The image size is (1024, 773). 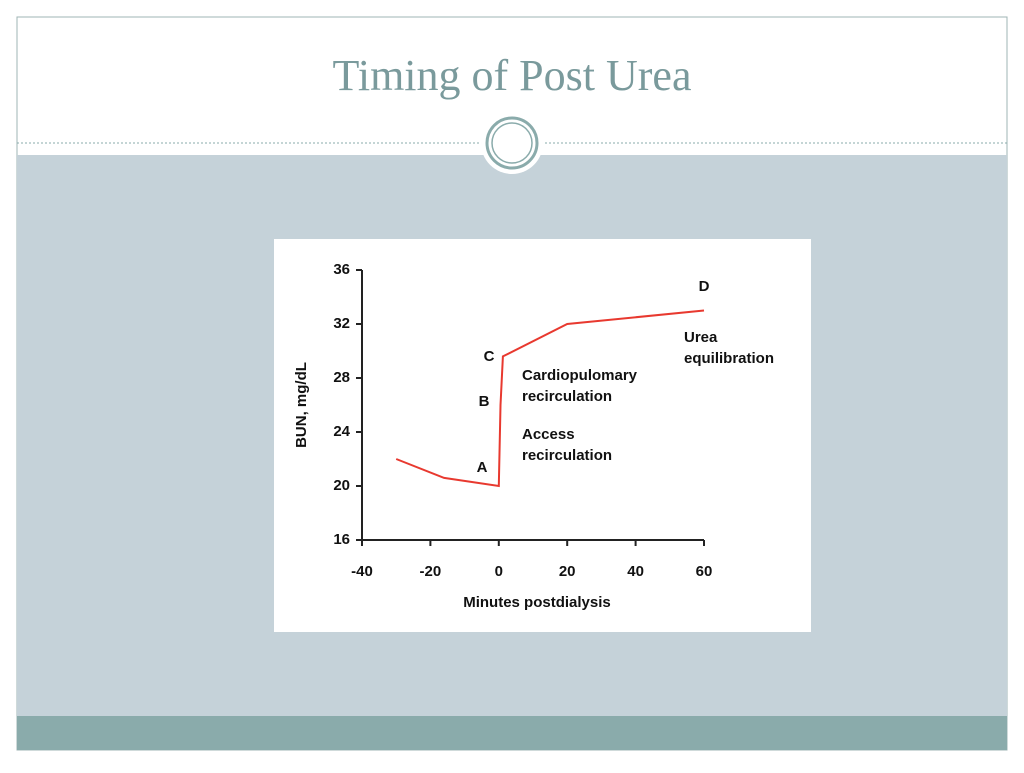 What do you see at coordinates (704, 286) in the screenshot?
I see `annotation: D` at bounding box center [704, 286].